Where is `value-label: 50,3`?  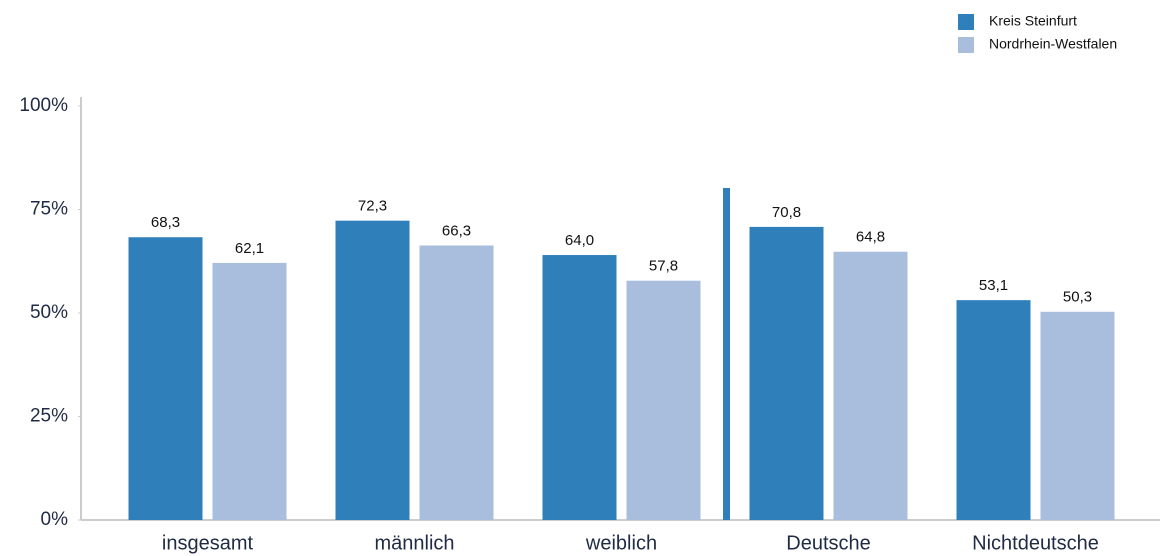
value-label: 50,3 is located at coordinates (1077, 297).